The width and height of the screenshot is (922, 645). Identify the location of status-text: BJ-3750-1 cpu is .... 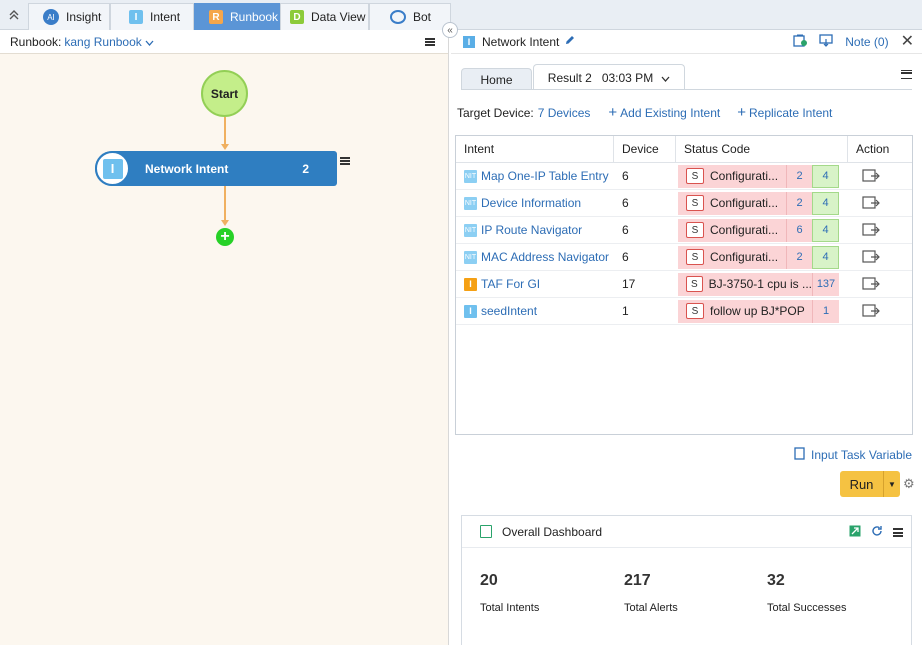
(760, 284).